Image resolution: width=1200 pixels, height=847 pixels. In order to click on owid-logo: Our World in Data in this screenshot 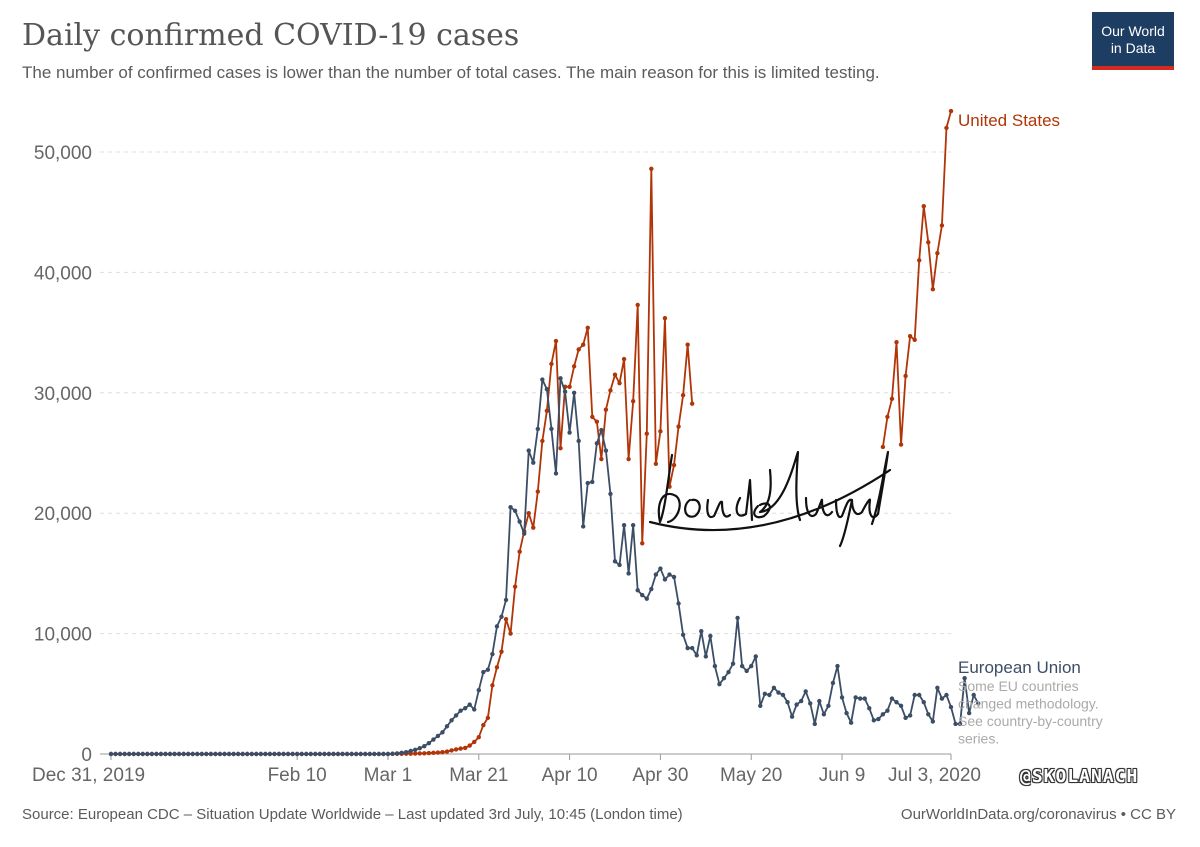, I will do `click(1133, 41)`.